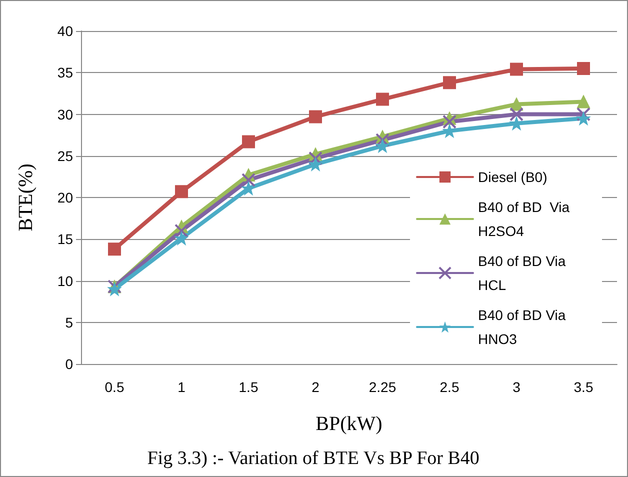 The image size is (628, 477). Describe the element at coordinates (584, 387) in the screenshot. I see `x-tick-label: 3.5` at that location.